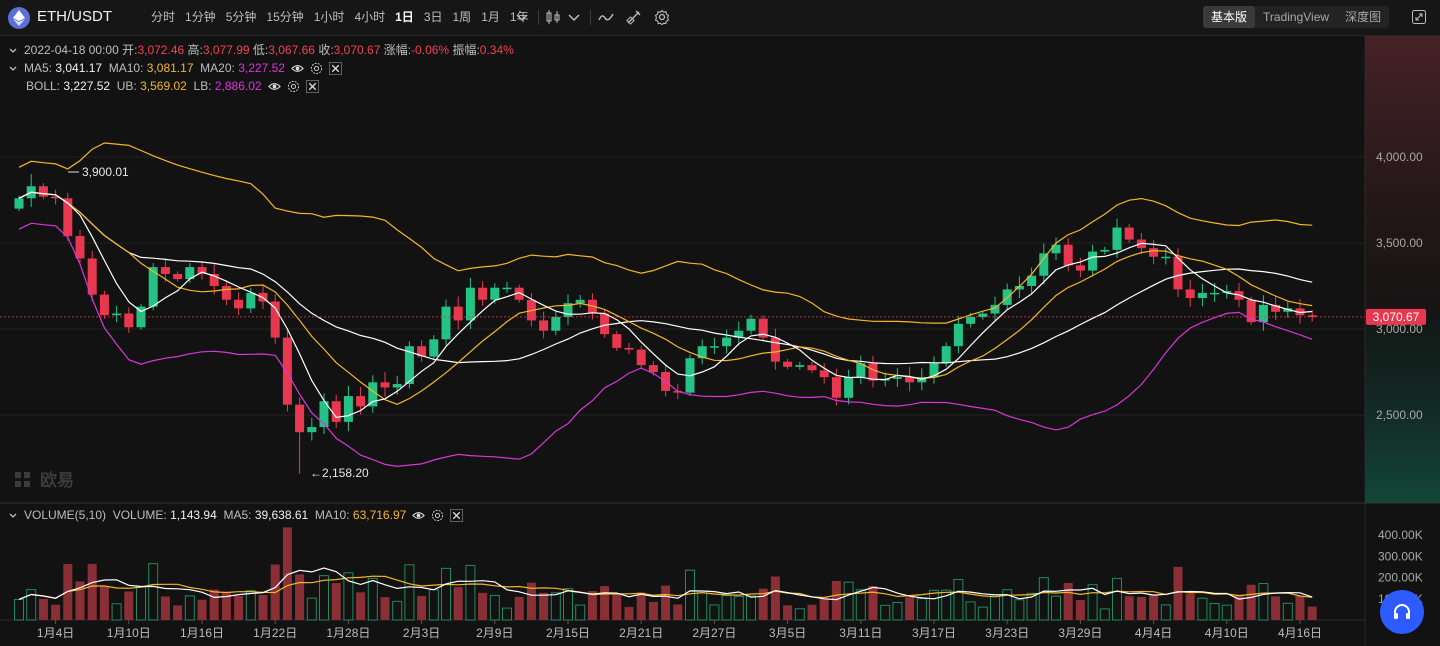 The width and height of the screenshot is (1440, 646). What do you see at coordinates (71, 50) in the screenshot?
I see `ohlc-date: 2022-04-18 00:00` at bounding box center [71, 50].